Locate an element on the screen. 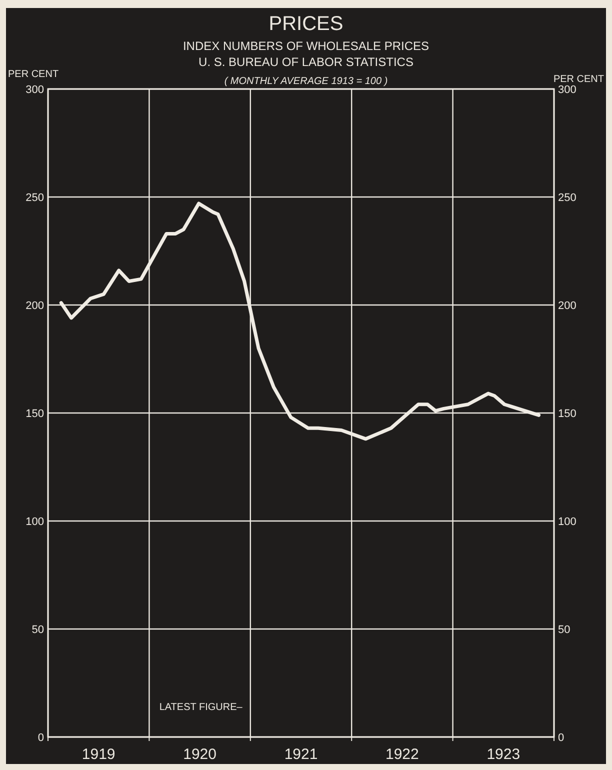 This screenshot has width=612, height=770. y2-tick-label: 50 is located at coordinates (564, 630).